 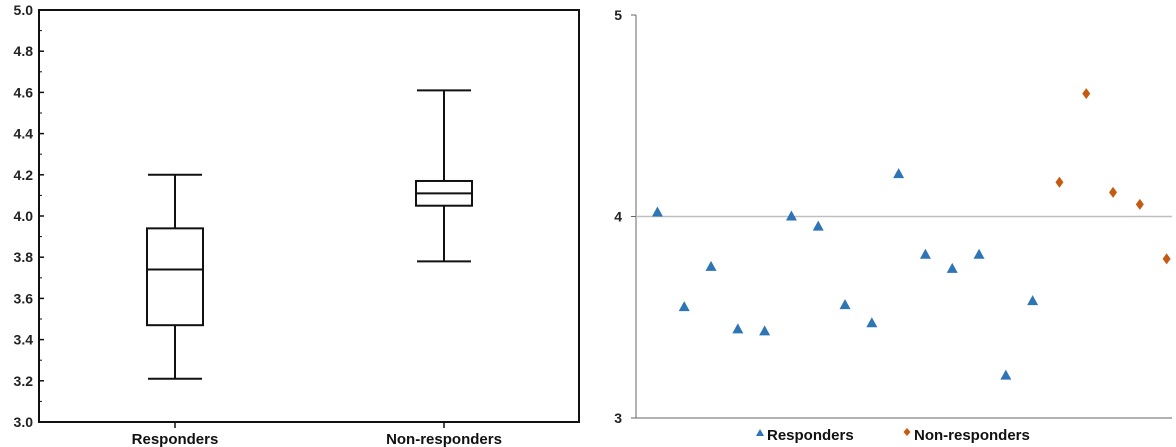 What do you see at coordinates (175, 277) in the screenshot?
I see `box-iqr` at bounding box center [175, 277].